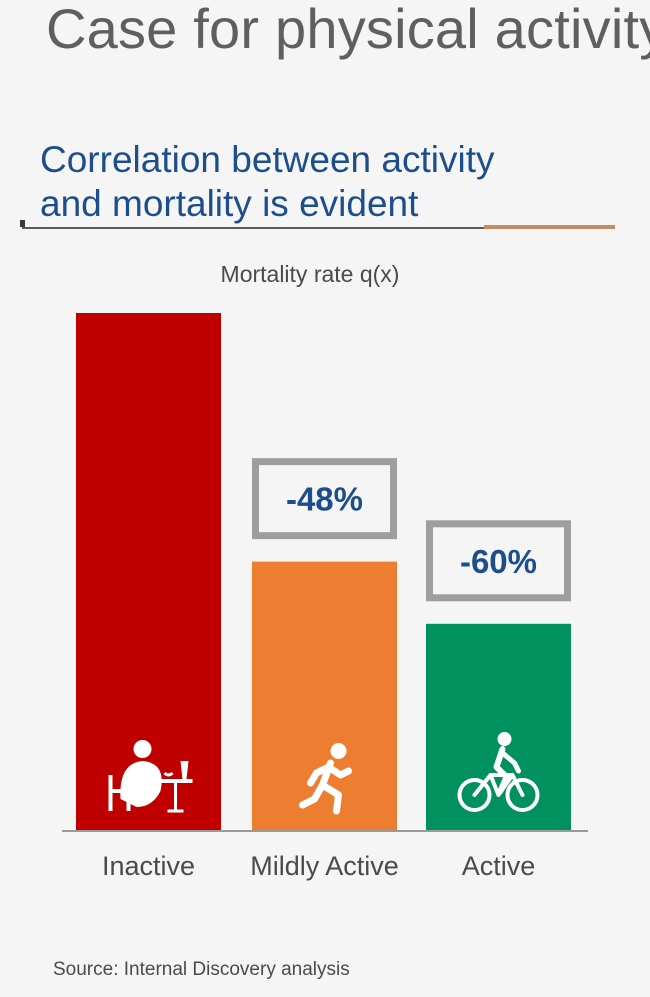  I want to click on data-label: -60%, so click(498, 561).